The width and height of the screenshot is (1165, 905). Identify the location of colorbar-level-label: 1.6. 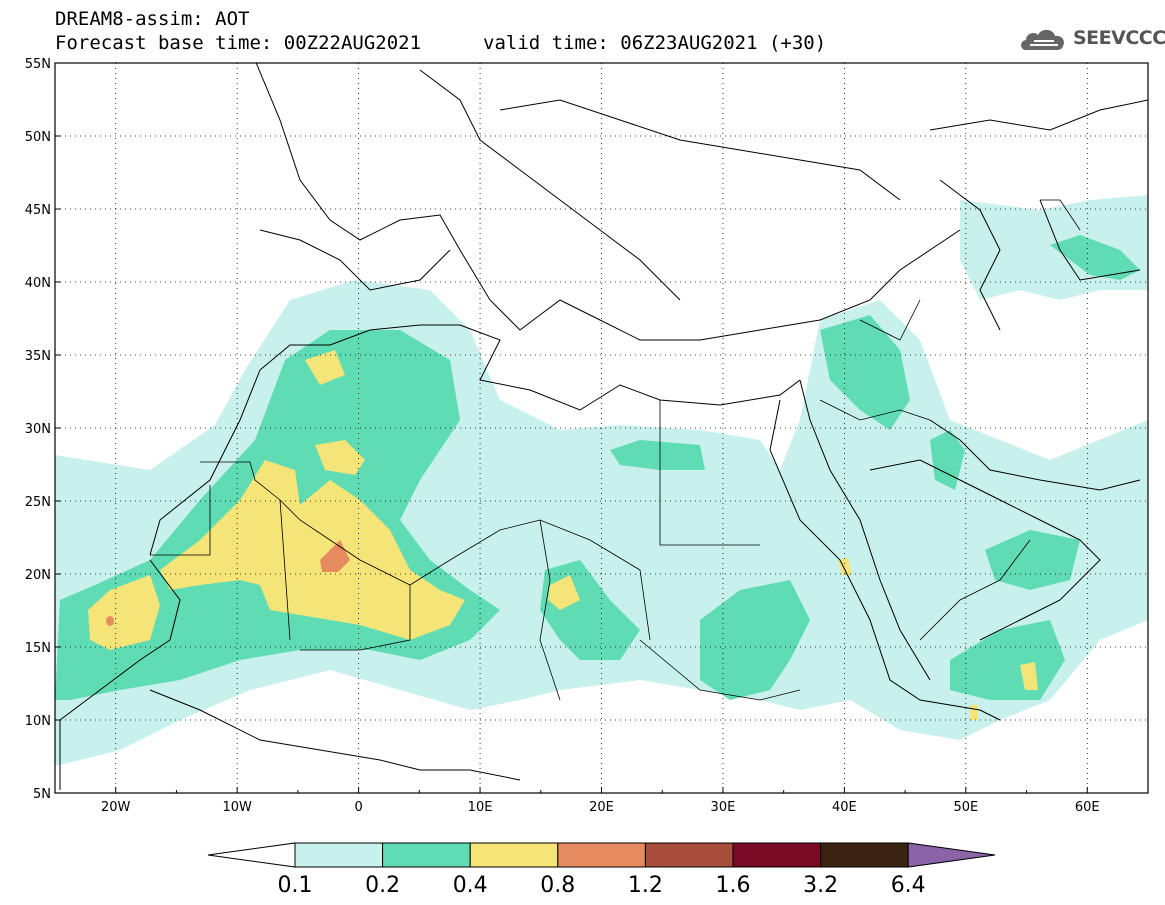
(733, 885).